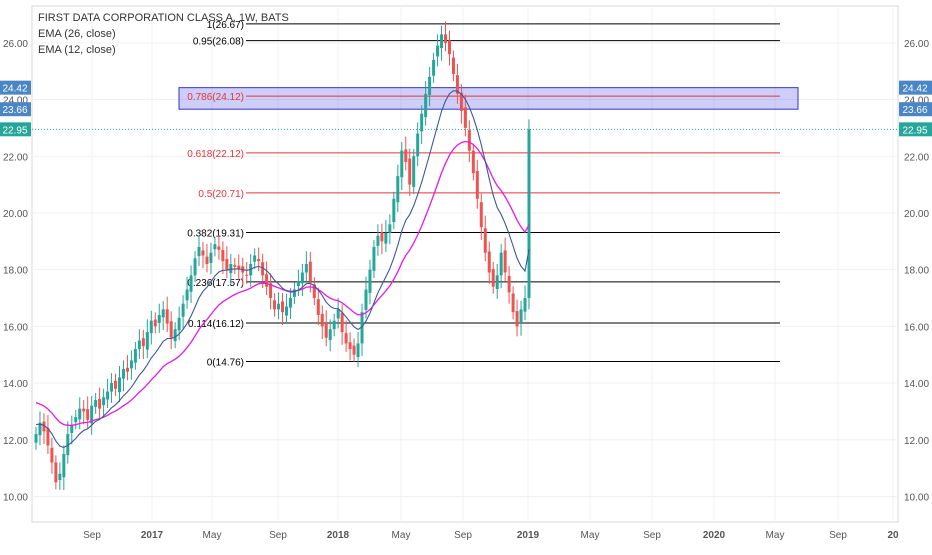  Describe the element at coordinates (916, 214) in the screenshot. I see `y-tick-label-right: 20.00` at that location.